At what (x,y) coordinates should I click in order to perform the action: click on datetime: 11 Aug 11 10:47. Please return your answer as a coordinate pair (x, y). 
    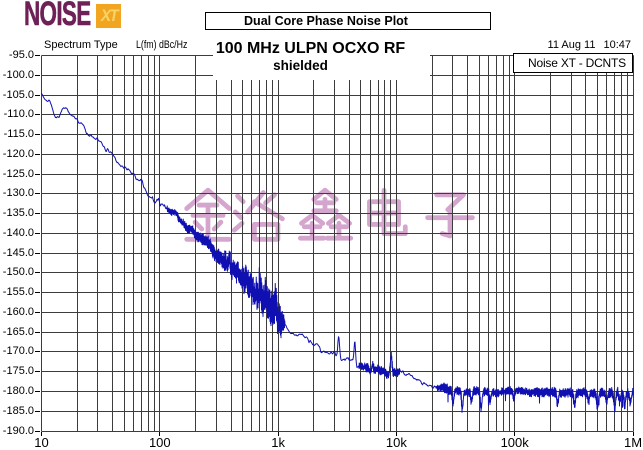
    Looking at the image, I should click on (589, 45).